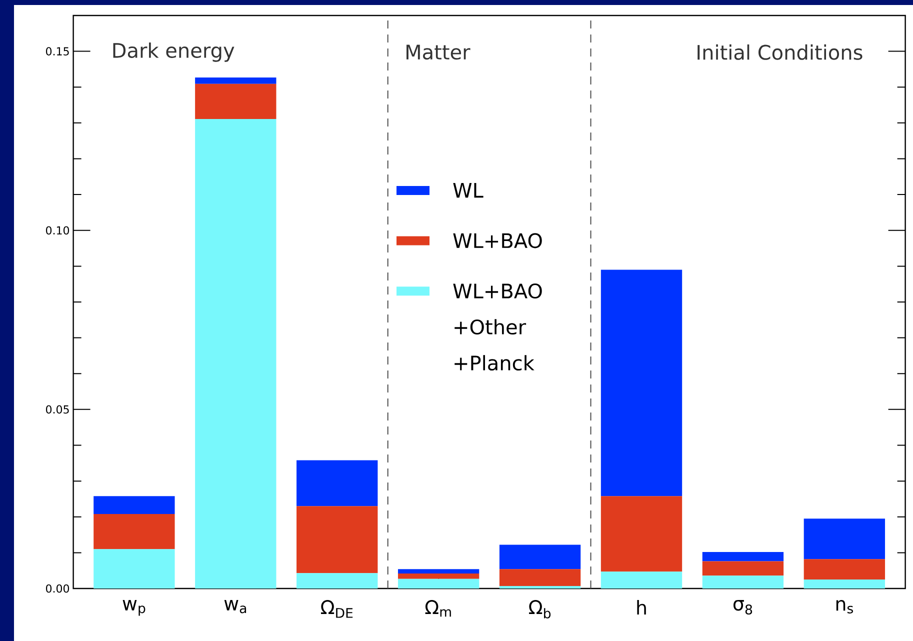  I want to click on y-tick-label: 0.05, so click(57, 409).